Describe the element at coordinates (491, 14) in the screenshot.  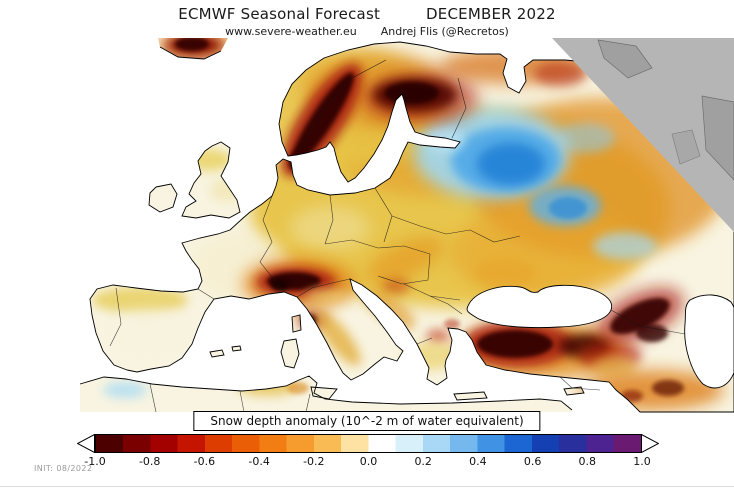
I see `title-month: DECEMBER 2022` at that location.